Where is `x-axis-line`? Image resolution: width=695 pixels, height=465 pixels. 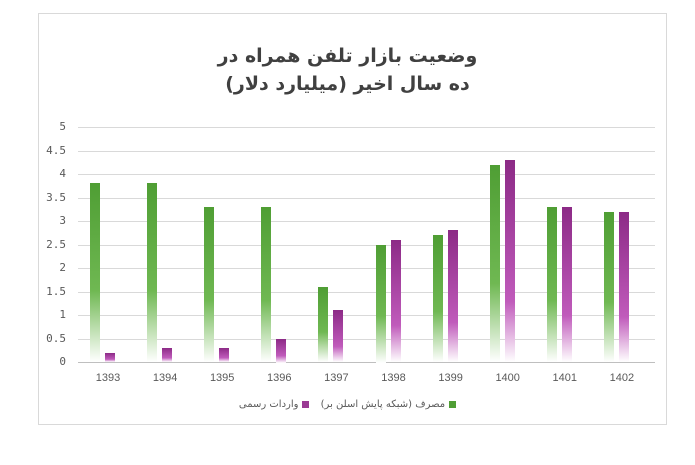 x-axis-line is located at coordinates (366, 362).